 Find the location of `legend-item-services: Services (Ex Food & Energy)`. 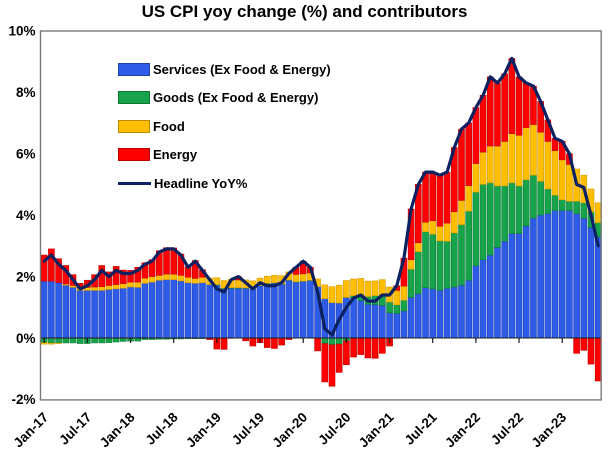

legend-item-services: Services (Ex Food & Energy) is located at coordinates (224, 69).